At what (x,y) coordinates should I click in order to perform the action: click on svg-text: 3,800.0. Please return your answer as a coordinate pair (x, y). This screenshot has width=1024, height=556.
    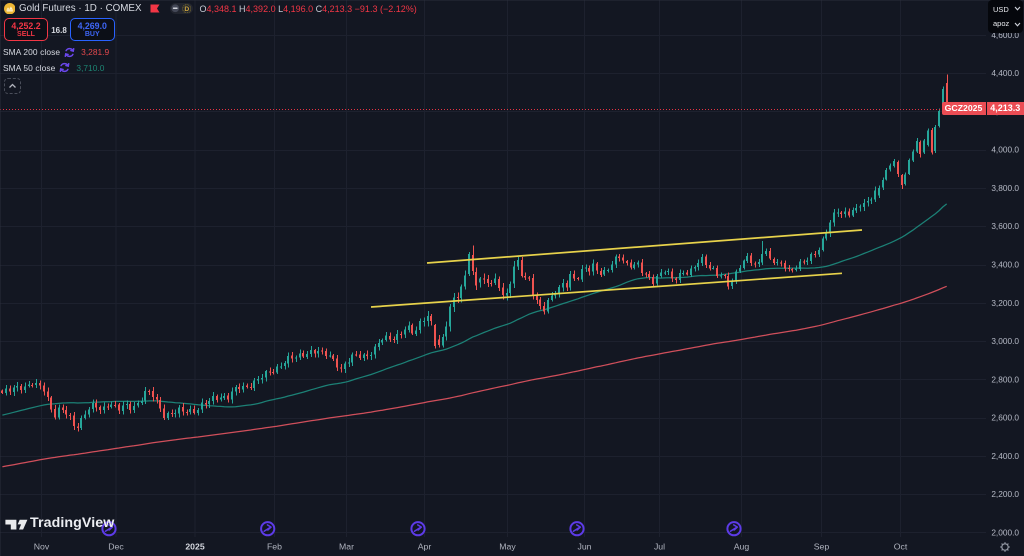
    Looking at the image, I should click on (1005, 188).